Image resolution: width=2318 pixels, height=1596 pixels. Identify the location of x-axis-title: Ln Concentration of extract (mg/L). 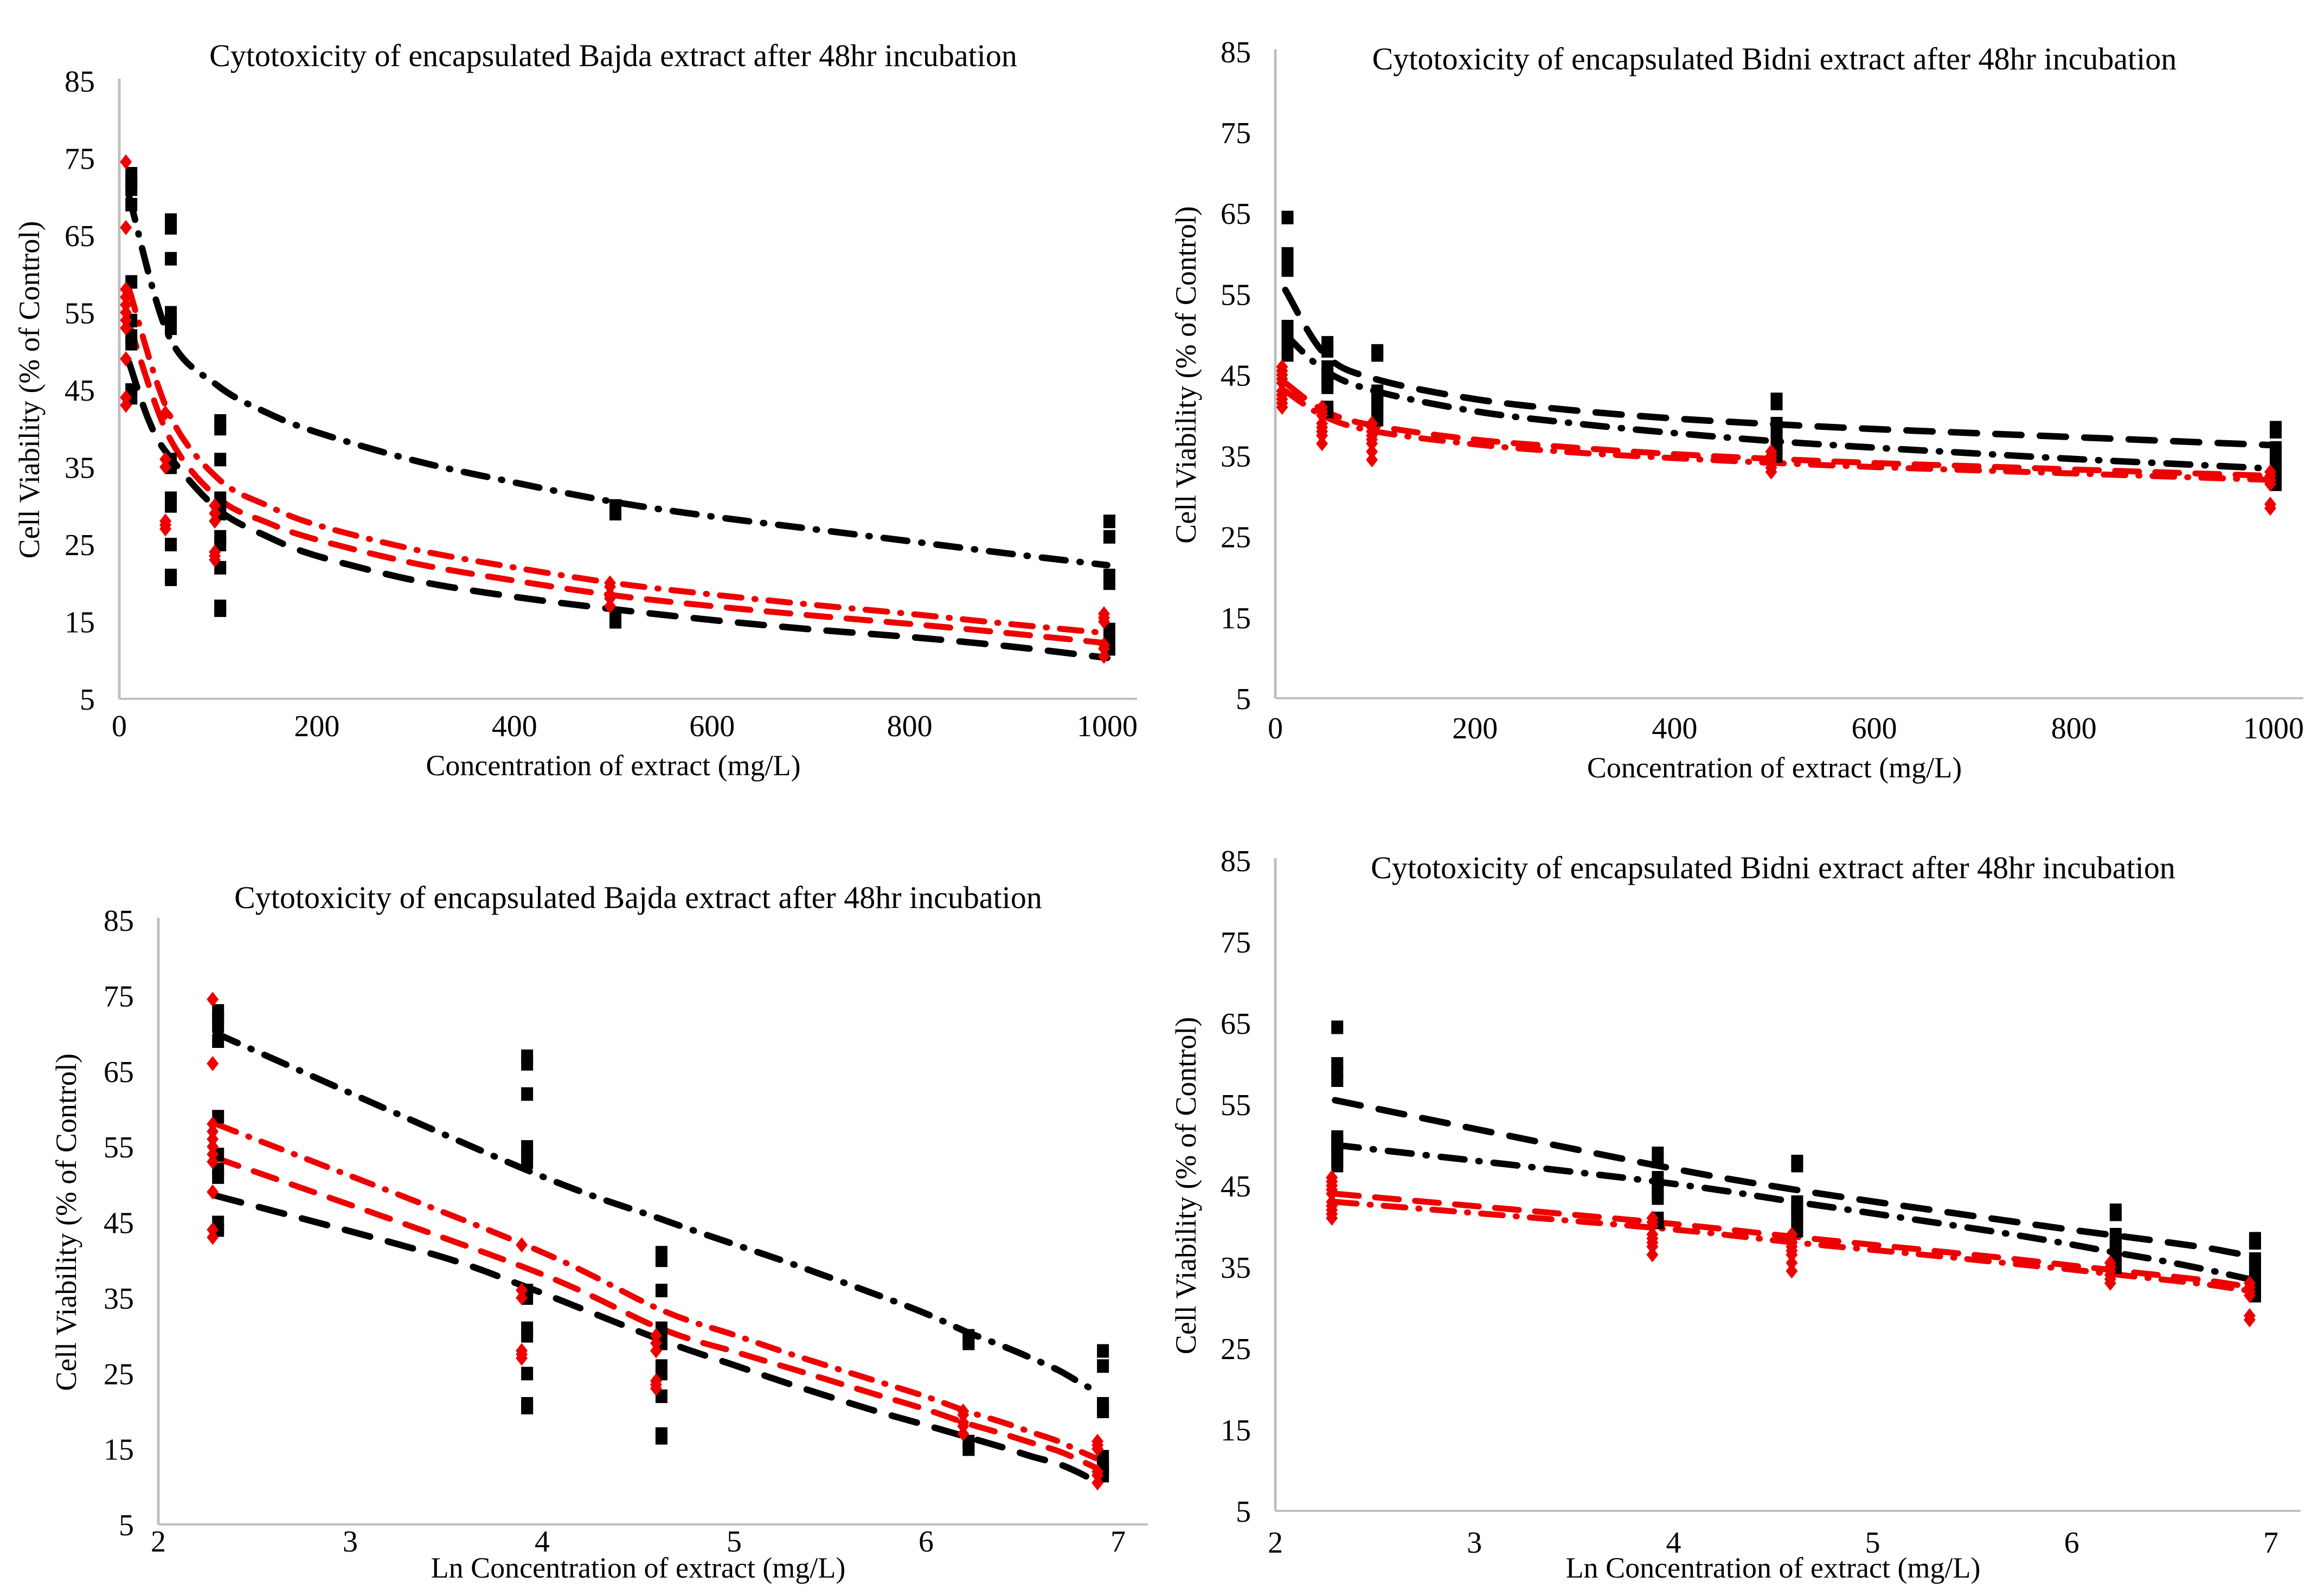
(638, 1568).